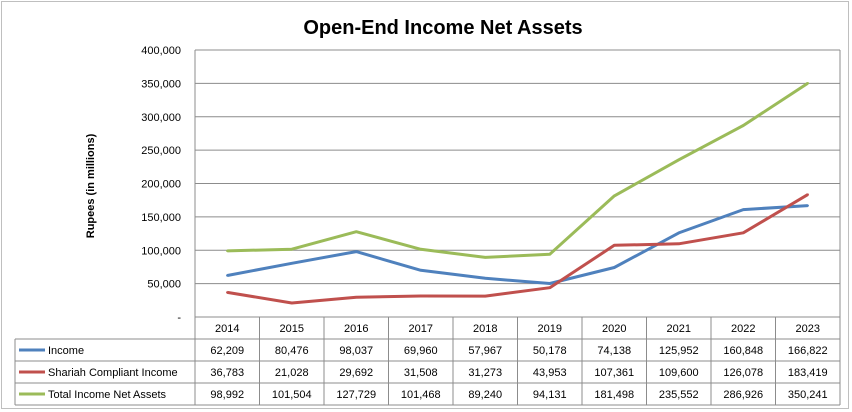  Describe the element at coordinates (113, 373) in the screenshot. I see `legend-entry: Shariah Compliant Income` at that location.